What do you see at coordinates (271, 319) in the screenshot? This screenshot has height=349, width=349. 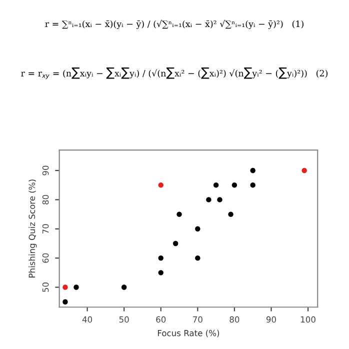 I see `x-tick-label: 90` at bounding box center [271, 319].